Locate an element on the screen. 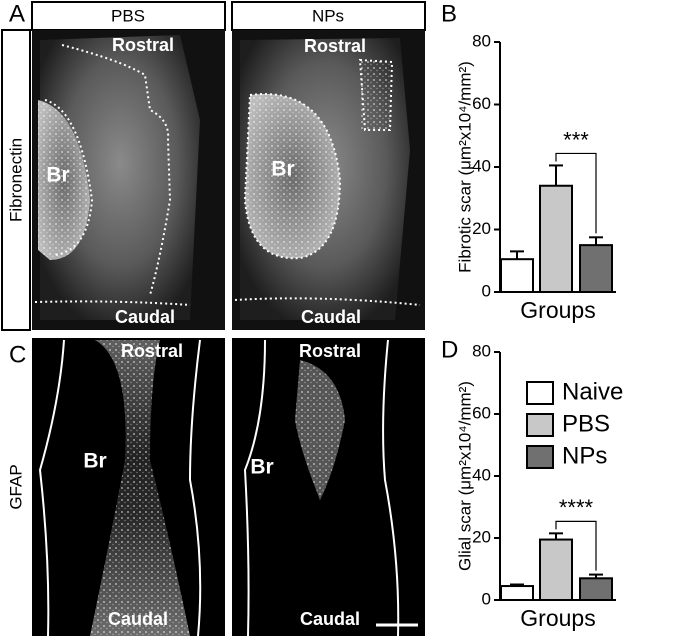 The width and height of the screenshot is (677, 636). row-label: Fibronectin is located at coordinates (15, 180).